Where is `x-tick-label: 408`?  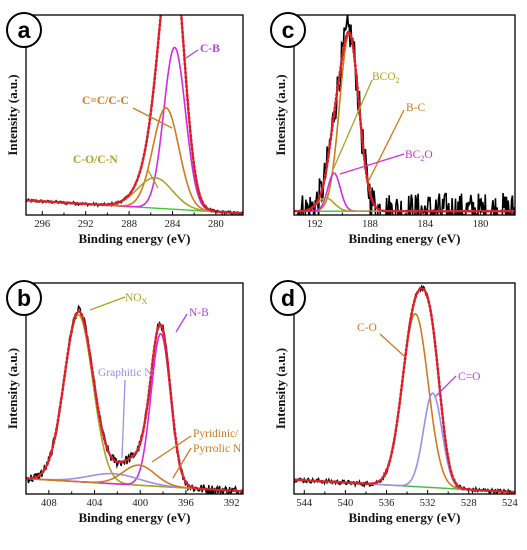 x-tick-label: 408 is located at coordinates (49, 503).